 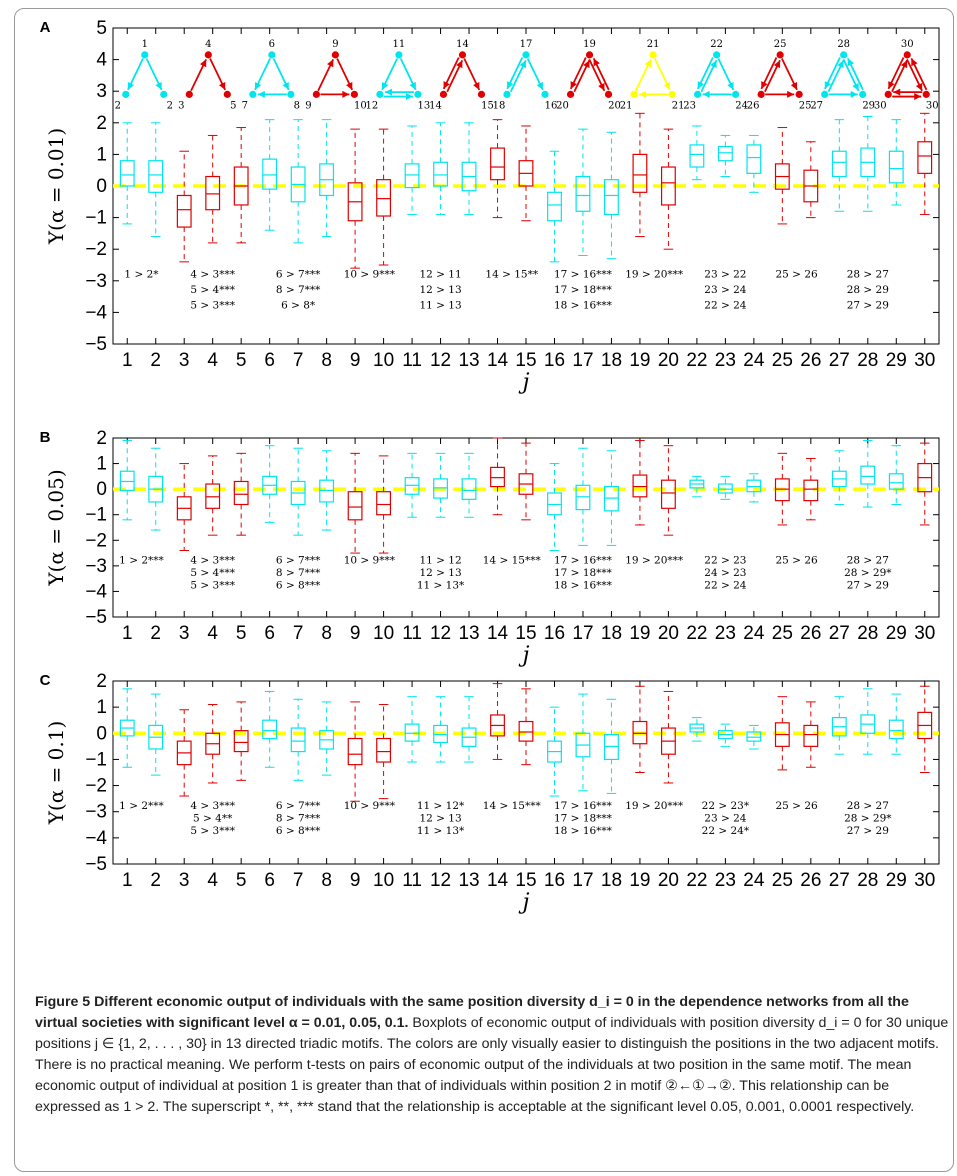 I want to click on panel-c-annotation: 22 > 23*, so click(x=726, y=806).